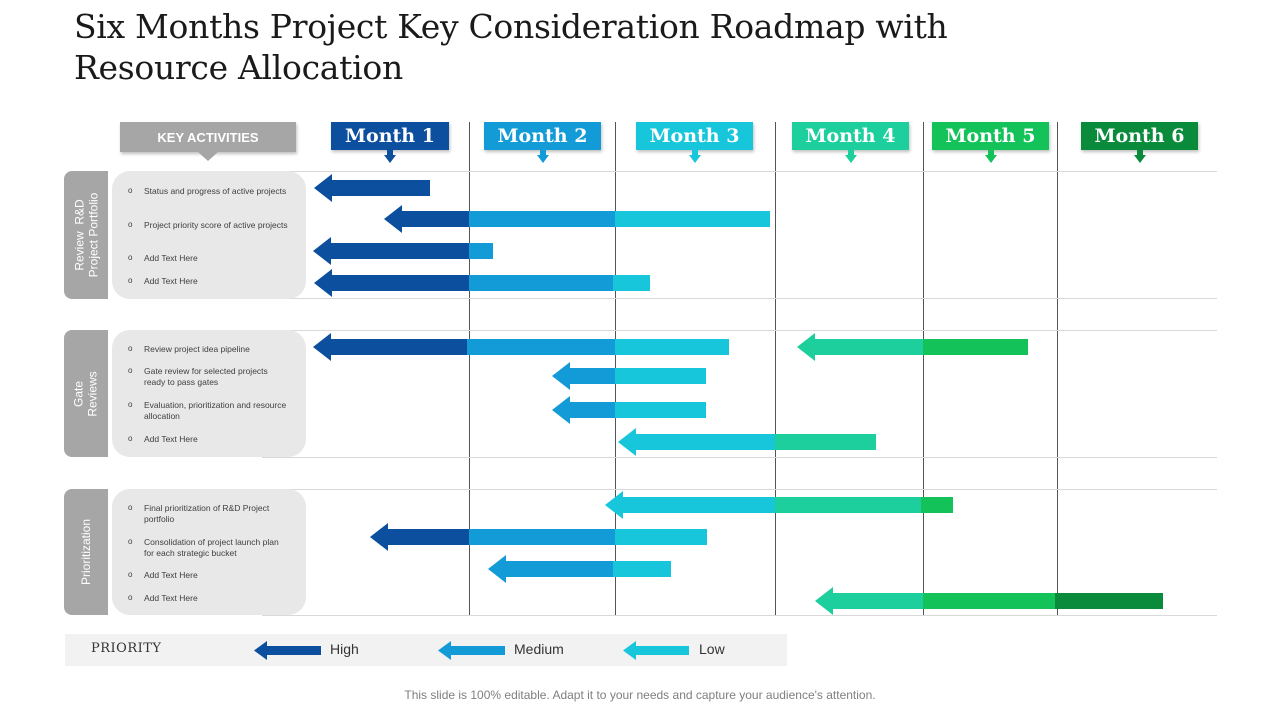 The image size is (1280, 720). Describe the element at coordinates (712, 649) in the screenshot. I see `legend-low-label: Low` at that location.